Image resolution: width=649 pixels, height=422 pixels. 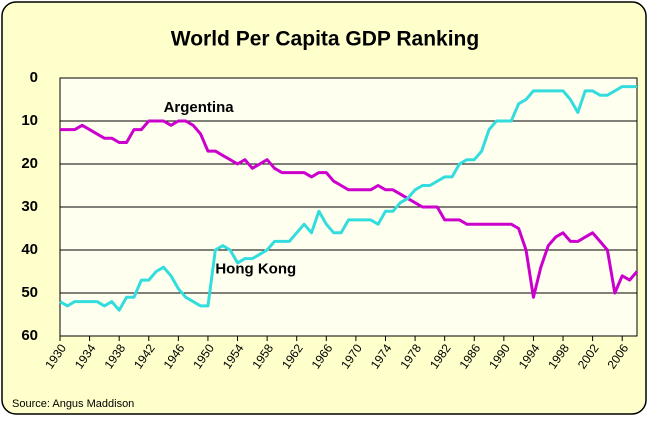 What do you see at coordinates (29, 206) in the screenshot?
I see `y-tick-label: 30` at bounding box center [29, 206].